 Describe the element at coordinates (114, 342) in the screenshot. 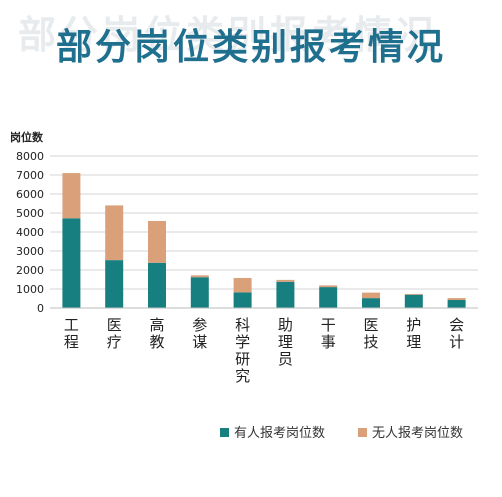

I see `x-category-label: 疗` at that location.